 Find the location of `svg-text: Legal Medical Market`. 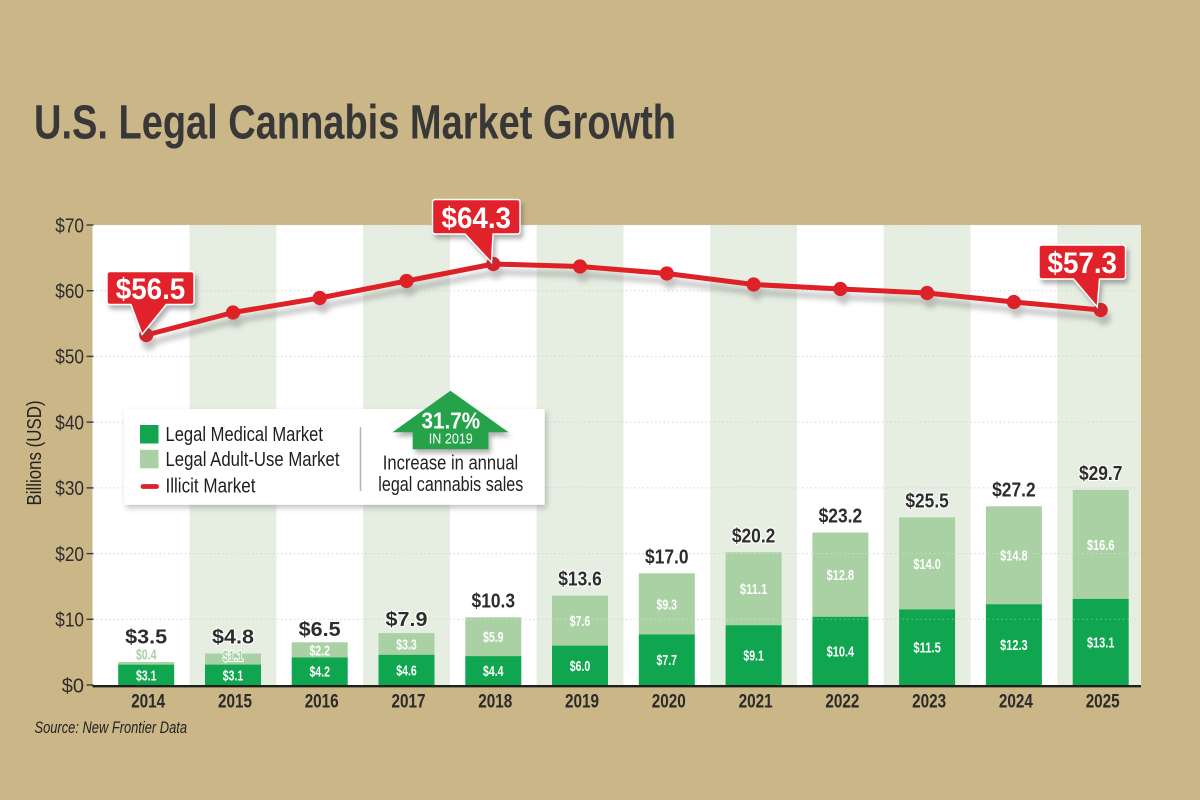

svg-text: Legal Medical Market is located at coordinates (245, 434).